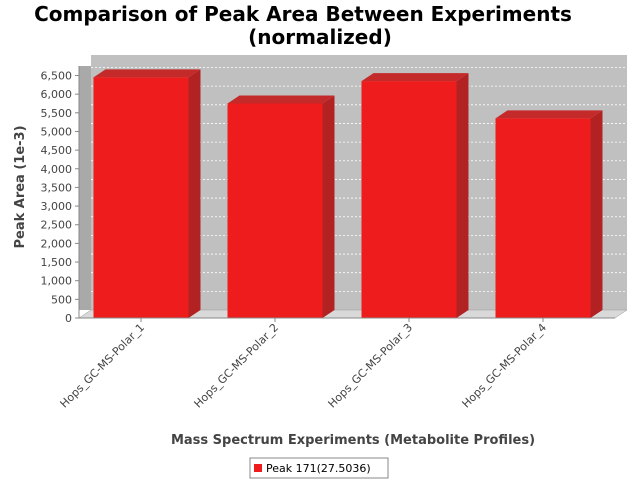 Image resolution: width=640 pixels, height=480 pixels. Describe the element at coordinates (20, 186) in the screenshot. I see `y-axis-label: Peak Area (1e-3)` at that location.